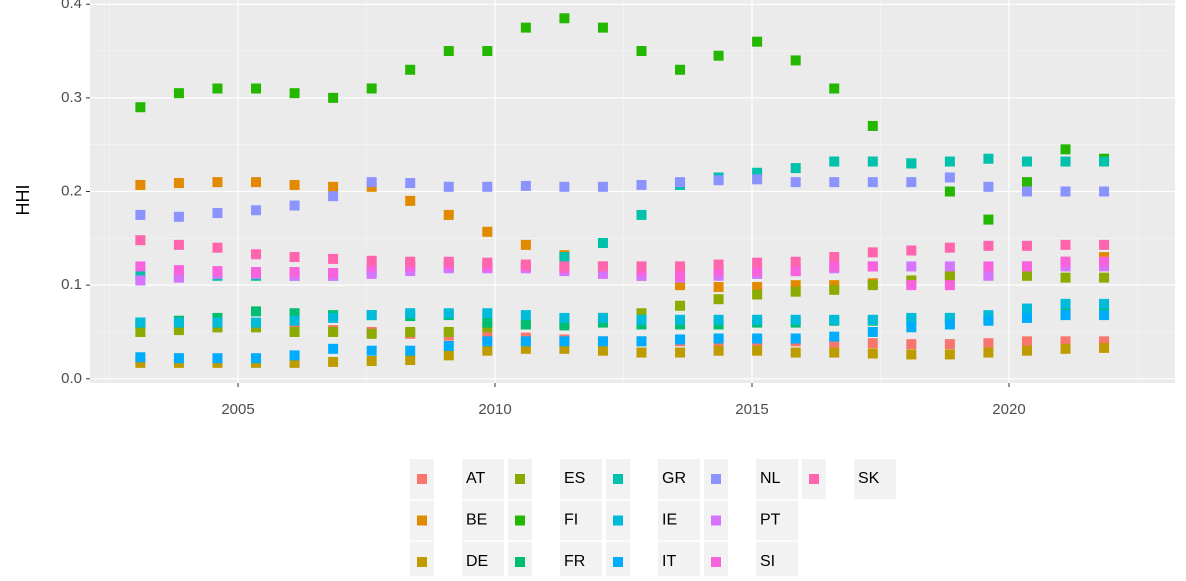 The height and width of the screenshot is (581, 1186). Describe the element at coordinates (71, 6) in the screenshot. I see `y-tick-label: 0.4` at that location.